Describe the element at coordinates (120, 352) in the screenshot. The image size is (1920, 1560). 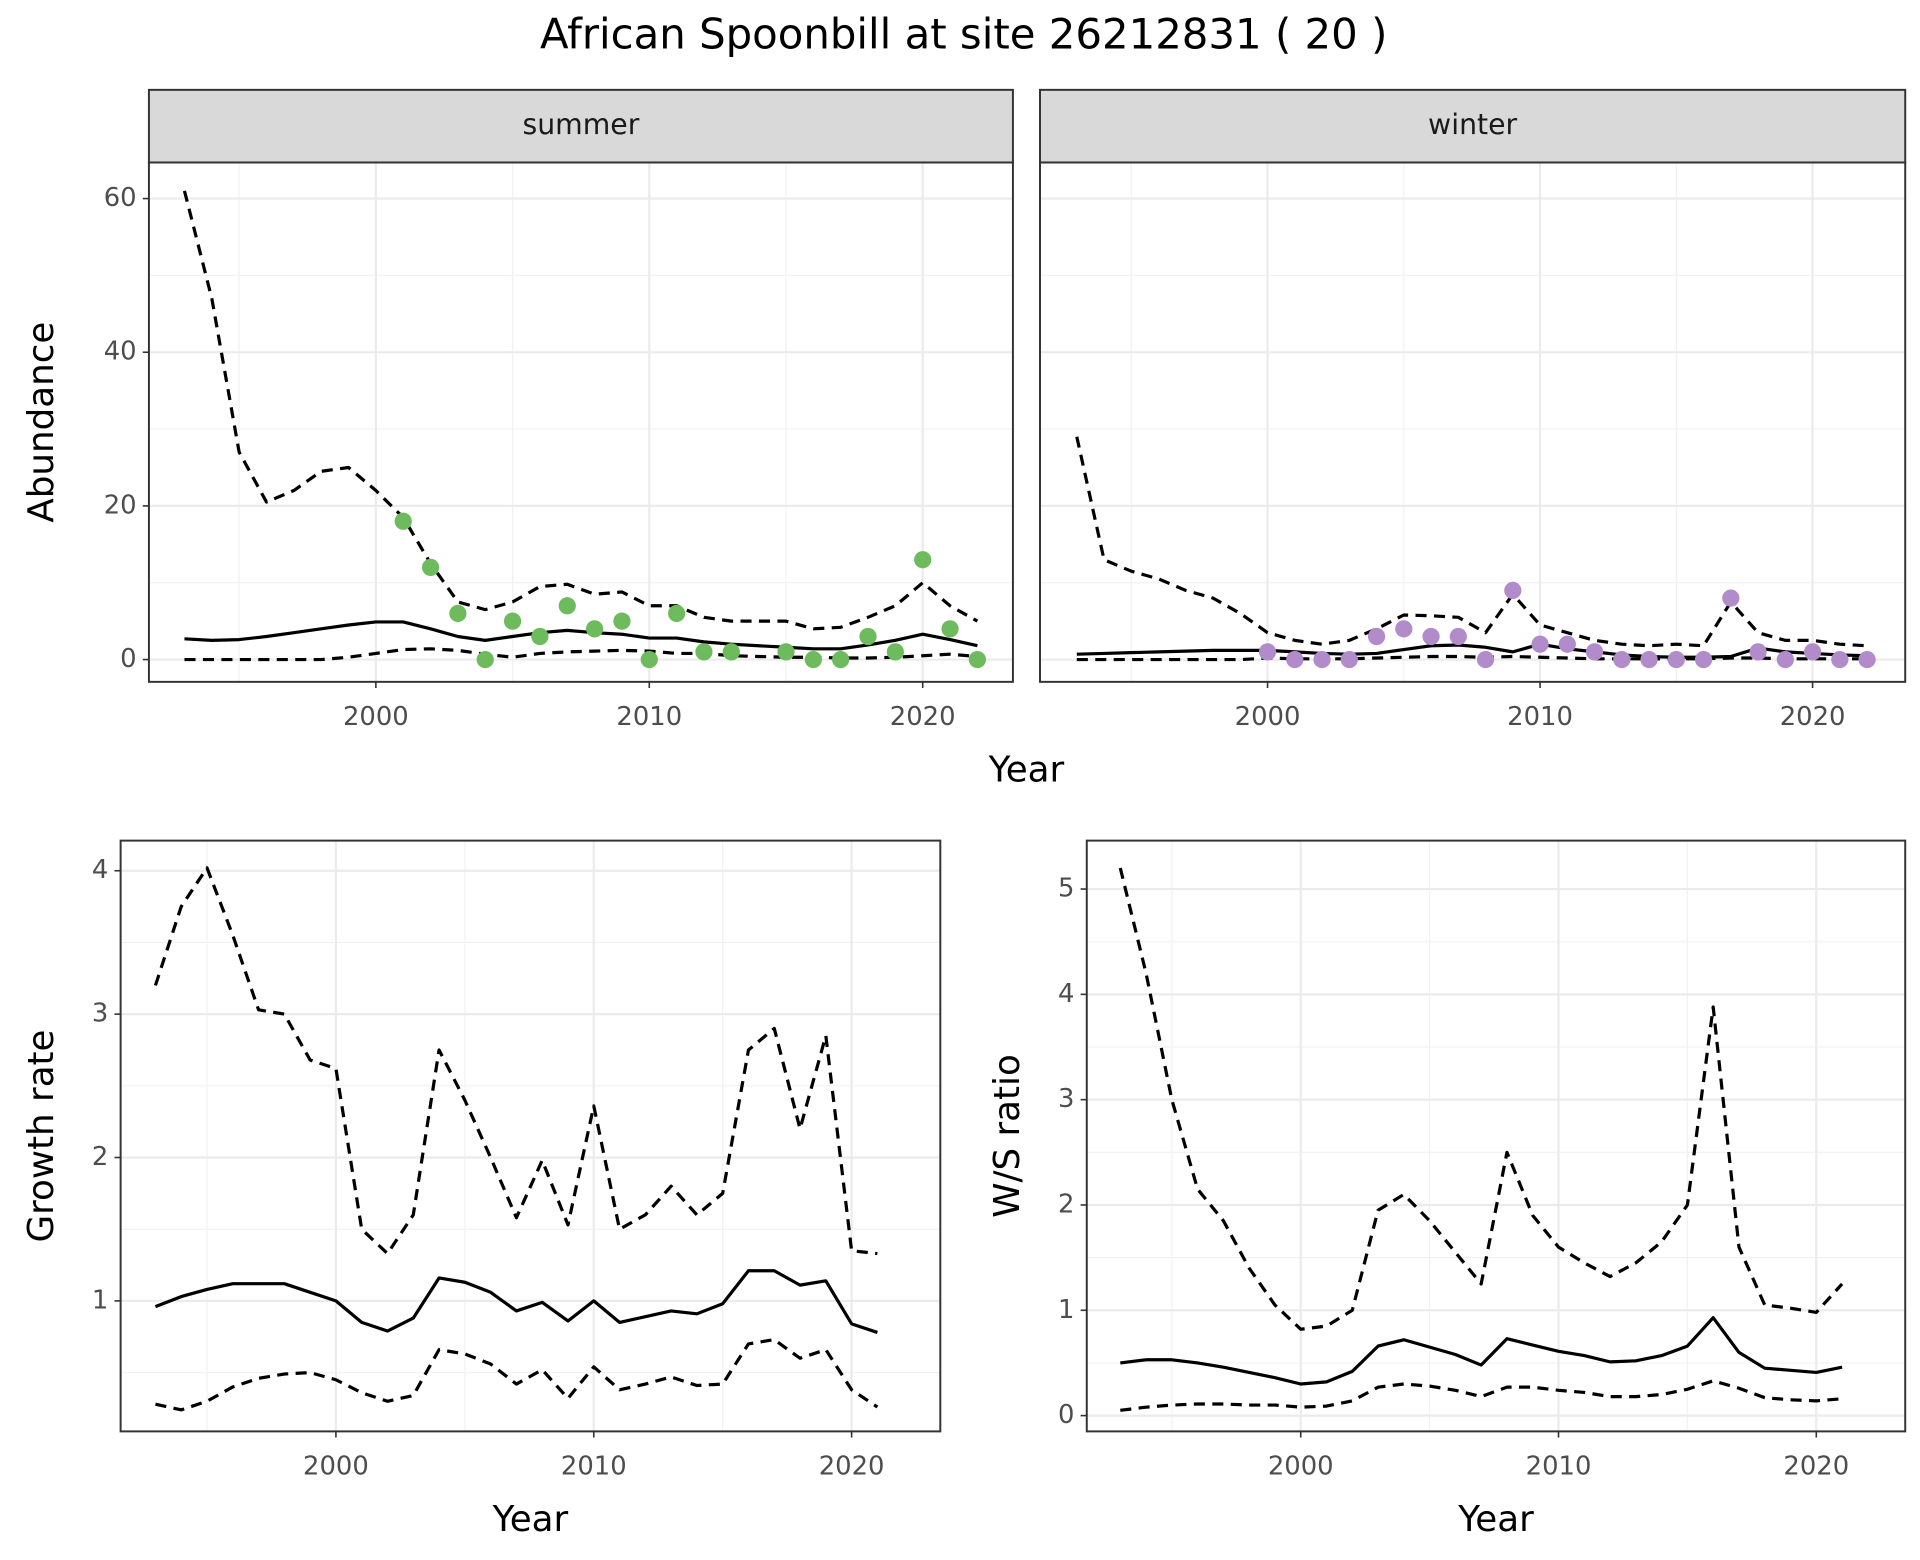
I see `y-tick-label: 40` at that location.